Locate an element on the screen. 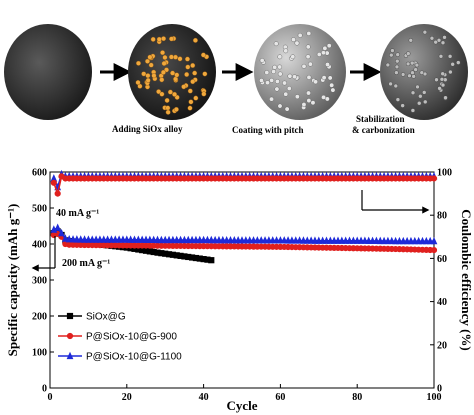 The image size is (474, 415). annotation-200ma: 200 mA g⁻¹ is located at coordinates (86, 263).